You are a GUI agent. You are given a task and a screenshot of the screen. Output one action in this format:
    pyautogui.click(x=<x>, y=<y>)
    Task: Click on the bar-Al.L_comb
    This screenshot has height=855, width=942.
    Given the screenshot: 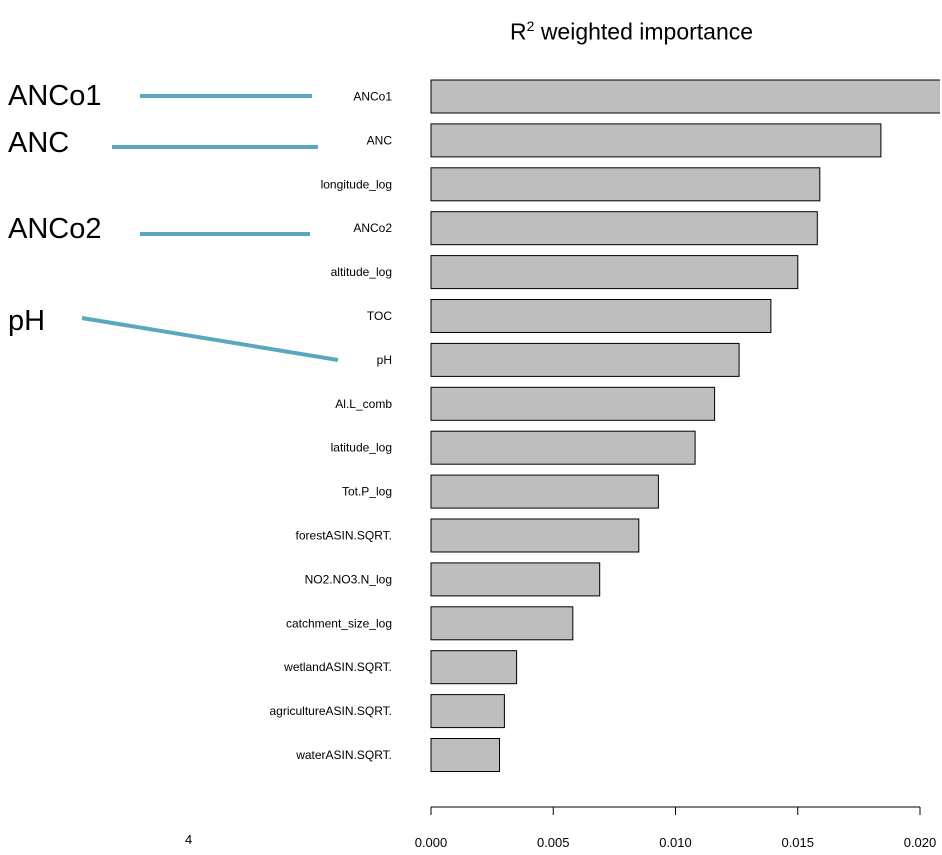 What is the action you would take?
    pyautogui.click(x=573, y=403)
    